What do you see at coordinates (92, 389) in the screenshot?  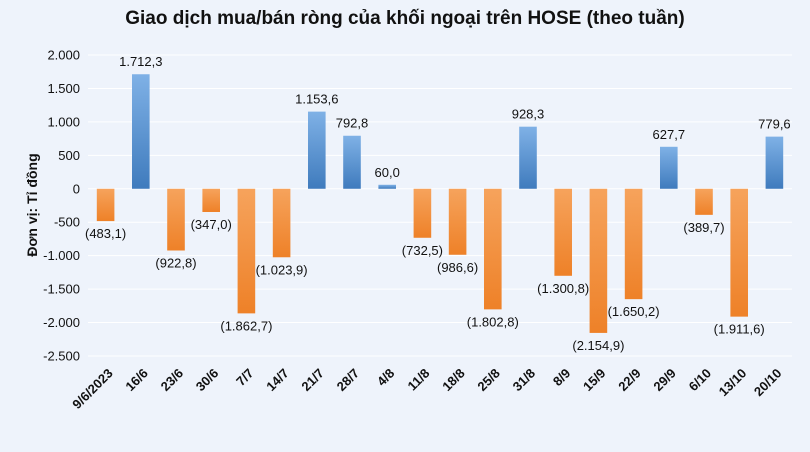 I see `x-tick-label: 9/6/2023` at bounding box center [92, 389].